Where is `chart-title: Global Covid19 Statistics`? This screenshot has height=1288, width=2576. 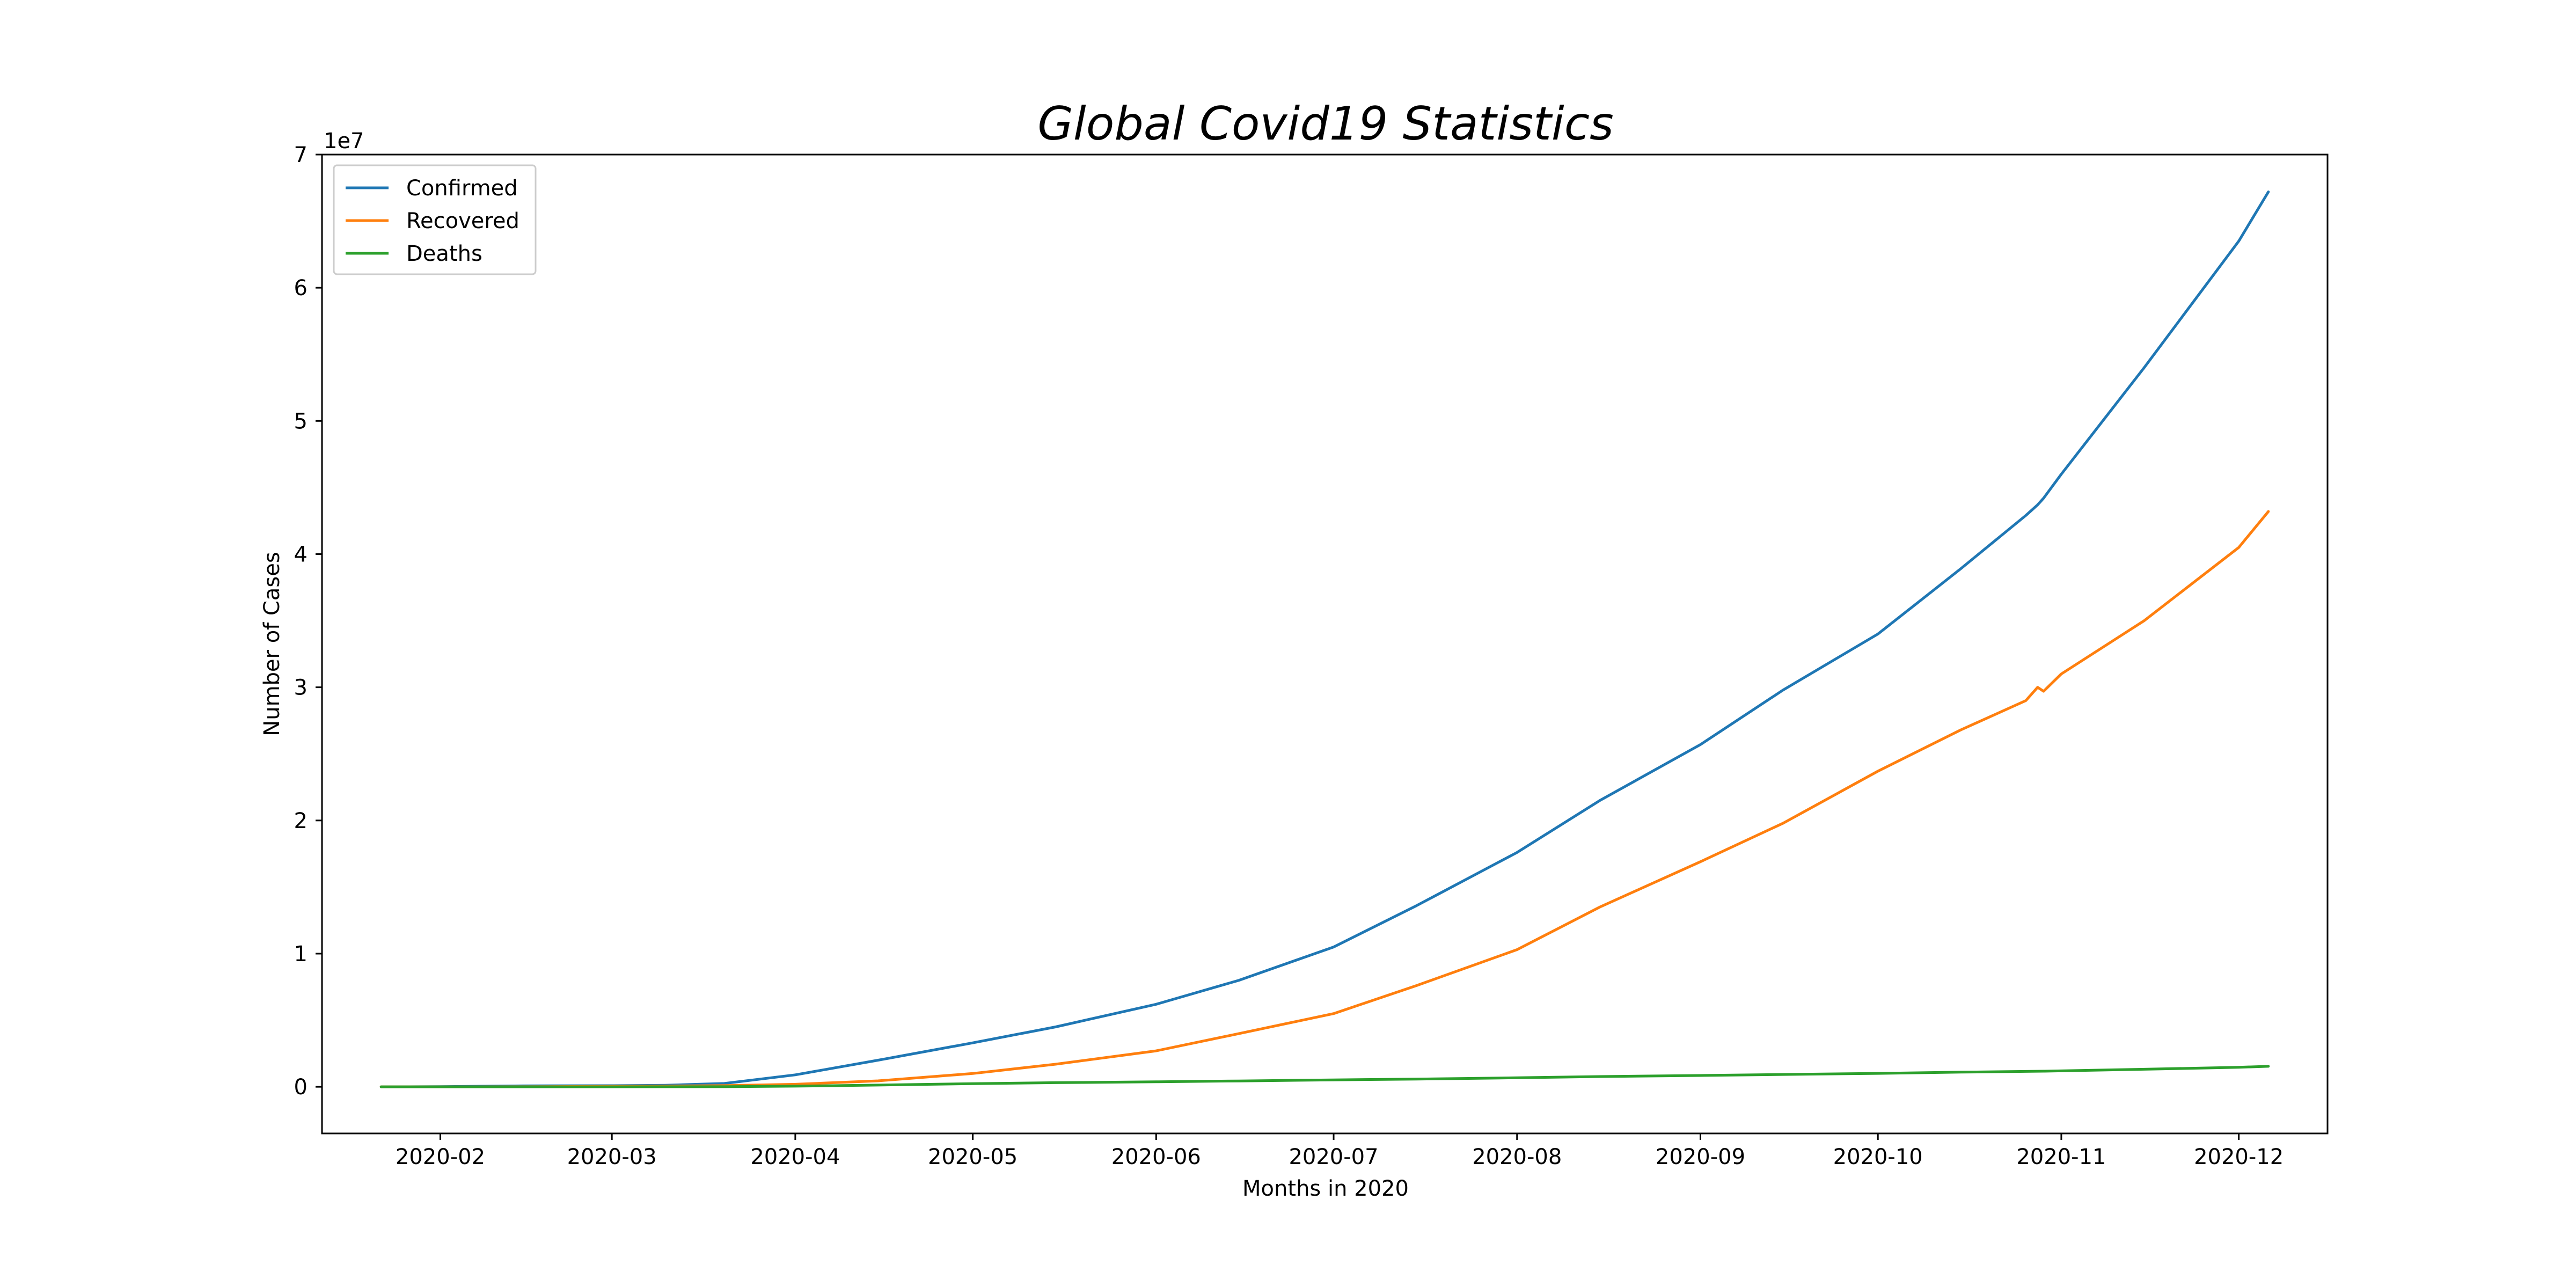
chart-title: Global Covid19 Statistics is located at coordinates (1325, 124).